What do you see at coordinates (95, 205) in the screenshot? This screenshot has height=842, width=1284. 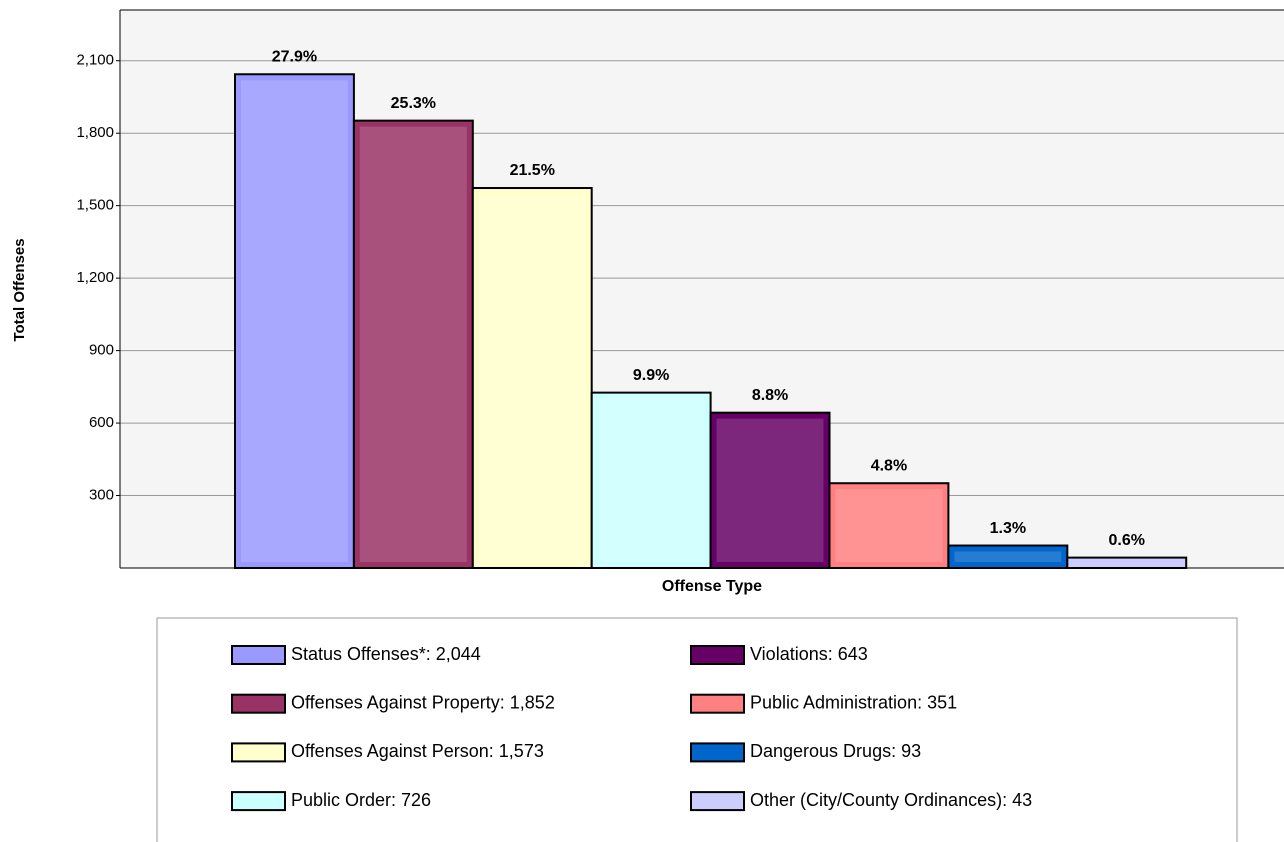 I see `y-tick-label: 1,500` at bounding box center [95, 205].